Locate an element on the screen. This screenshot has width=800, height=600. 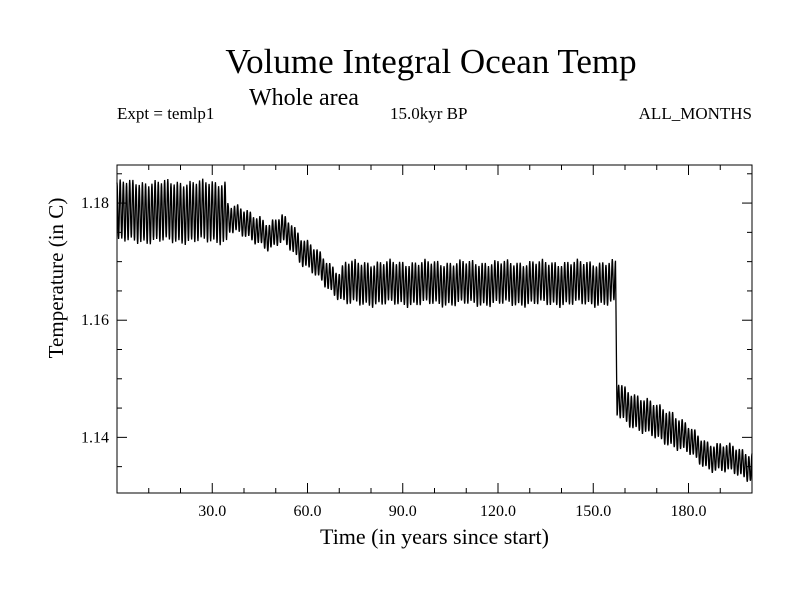
x-tick-label: 150.0 is located at coordinates (593, 511).